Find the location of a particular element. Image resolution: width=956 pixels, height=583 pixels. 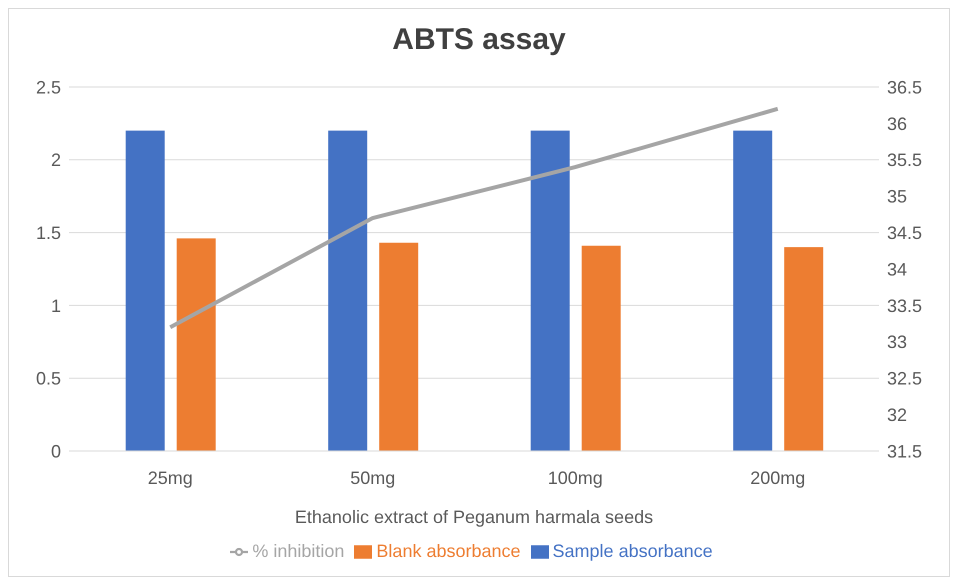

y-tick-label: 1 is located at coordinates (55, 306).